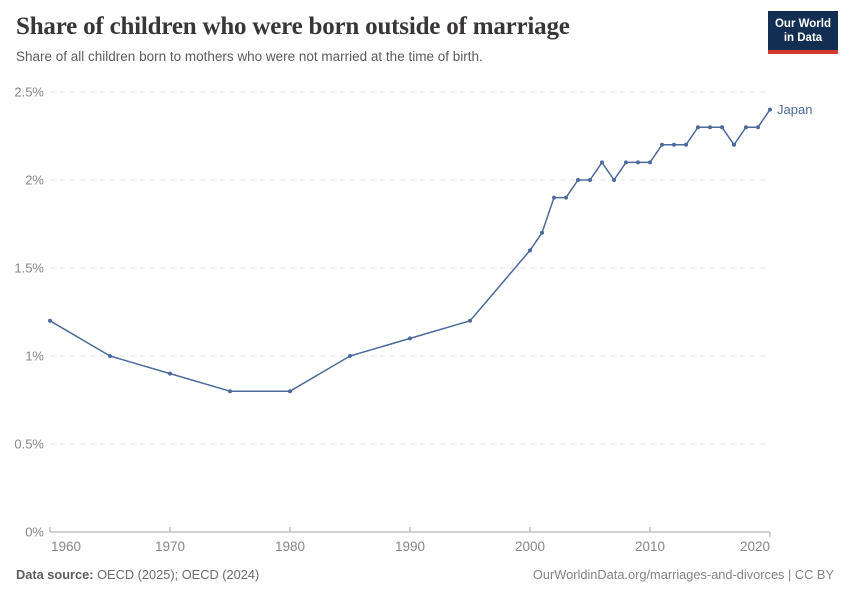  I want to click on data-source-label: Data source:, so click(55, 574).